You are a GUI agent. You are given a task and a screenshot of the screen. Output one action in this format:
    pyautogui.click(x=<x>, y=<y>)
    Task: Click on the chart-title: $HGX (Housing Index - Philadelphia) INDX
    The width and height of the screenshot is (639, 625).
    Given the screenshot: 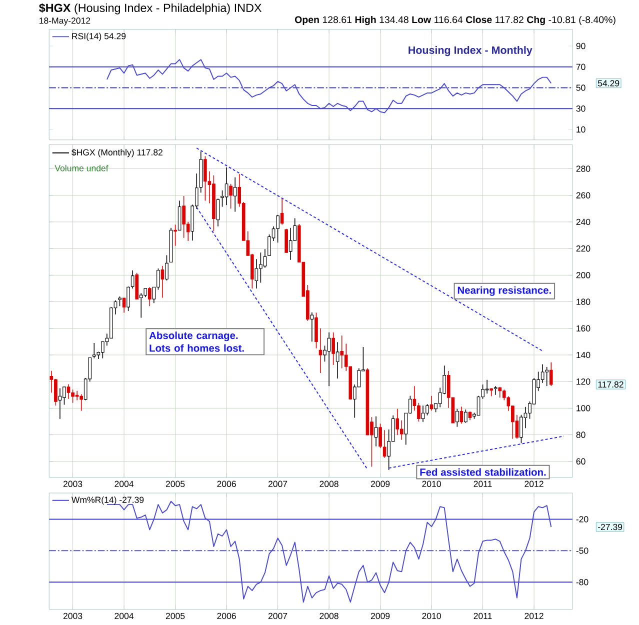 What is the action you would take?
    pyautogui.click(x=150, y=8)
    